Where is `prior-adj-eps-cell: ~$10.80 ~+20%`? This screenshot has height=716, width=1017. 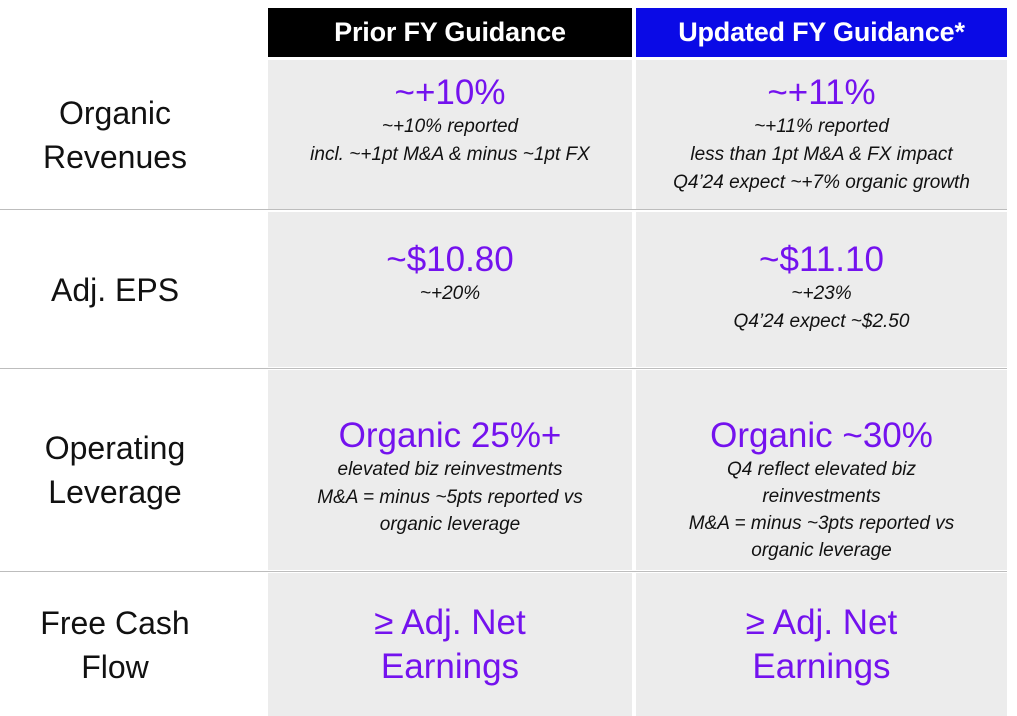 prior-adj-eps-cell: ~$10.80 ~+20% is located at coordinates (450, 289).